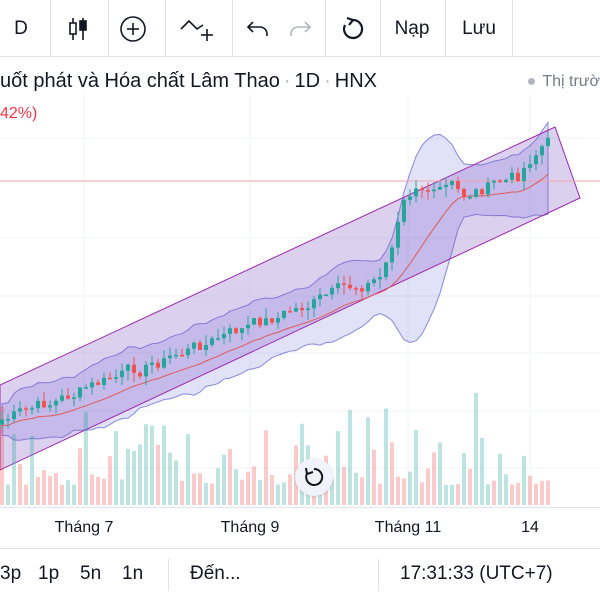  What do you see at coordinates (563, 82) in the screenshot?
I see `market-status: ● Thị trườ` at bounding box center [563, 82].